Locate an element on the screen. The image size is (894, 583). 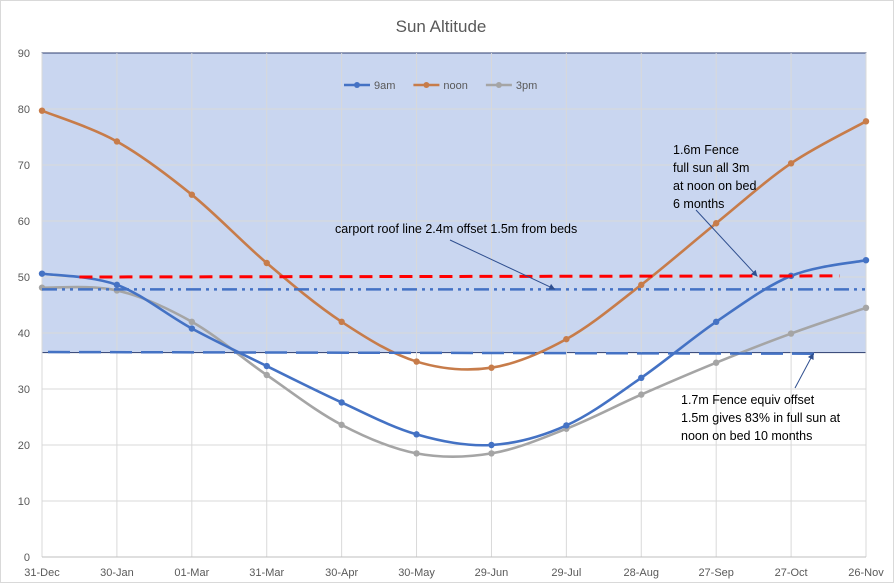
y-tick-label: 70 is located at coordinates (24, 166).